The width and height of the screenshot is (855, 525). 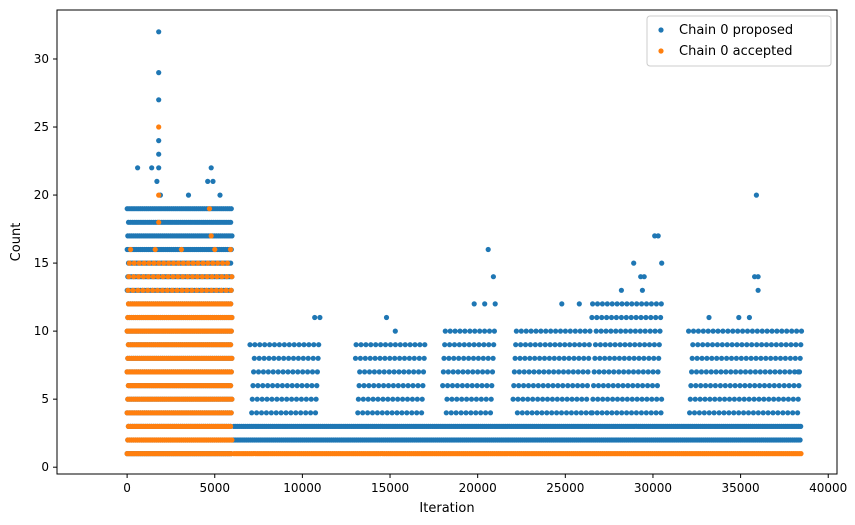 What do you see at coordinates (739, 41) in the screenshot?
I see `legend: Chain 0 proposed Chain 0 accepted` at bounding box center [739, 41].